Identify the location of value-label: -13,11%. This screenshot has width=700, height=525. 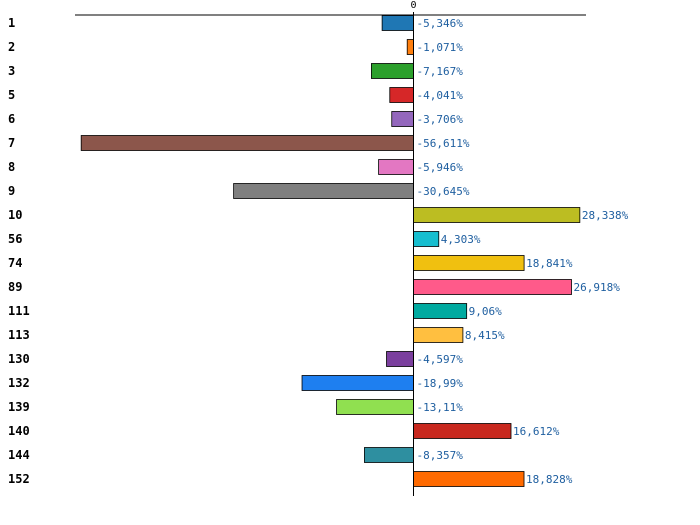
(440, 407).